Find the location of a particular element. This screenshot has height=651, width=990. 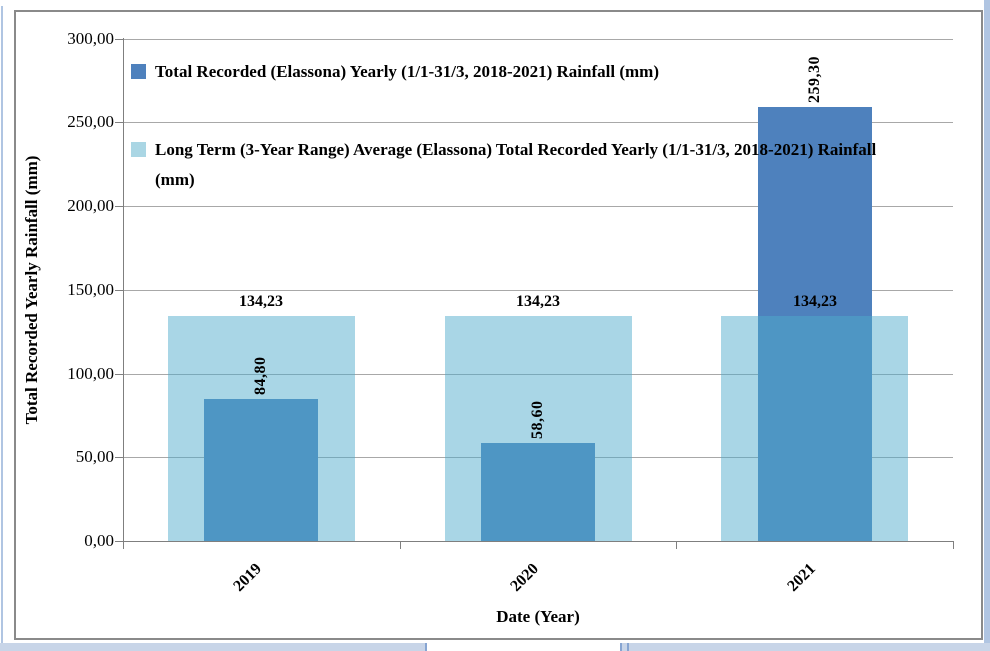

y-axis-tick-label: 50,00 is located at coordinates (94, 456).